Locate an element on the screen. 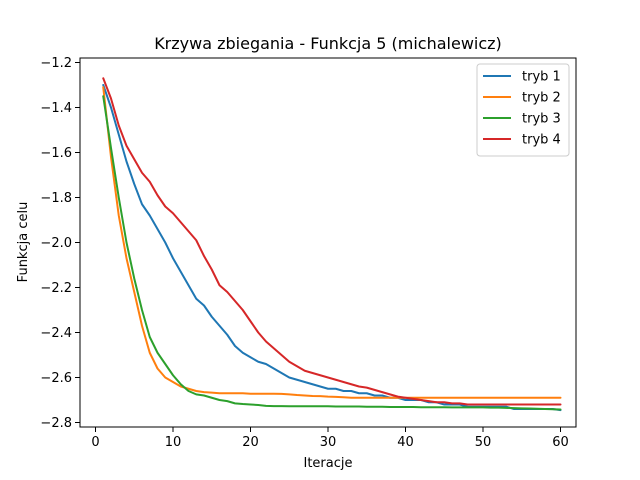  x-tick-label: 30 is located at coordinates (328, 442).